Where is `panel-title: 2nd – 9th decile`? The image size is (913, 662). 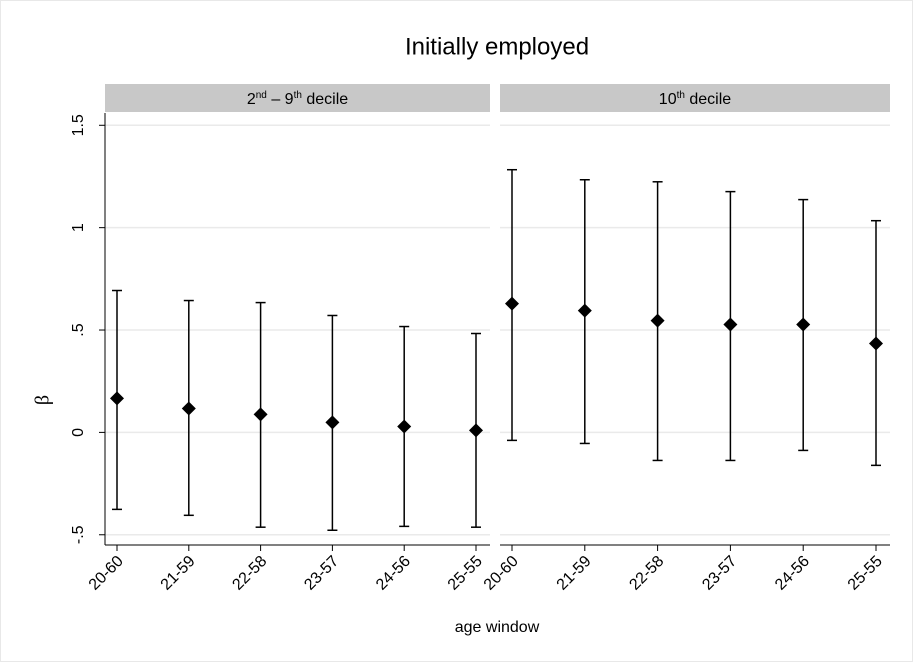
panel-title: 2nd – 9th decile is located at coordinates (297, 99).